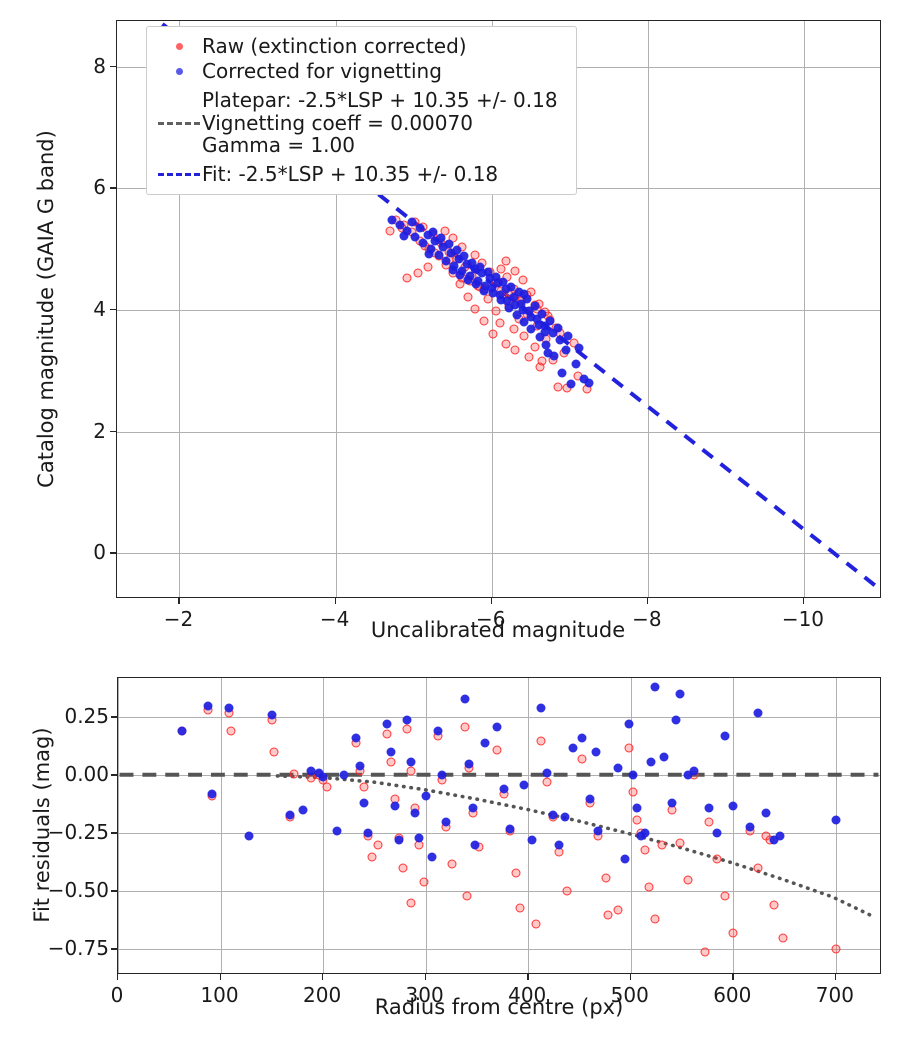 The image size is (900, 1050). What do you see at coordinates (78, 890) in the screenshot?
I see `y-tick-label: −0.50` at bounding box center [78, 890].